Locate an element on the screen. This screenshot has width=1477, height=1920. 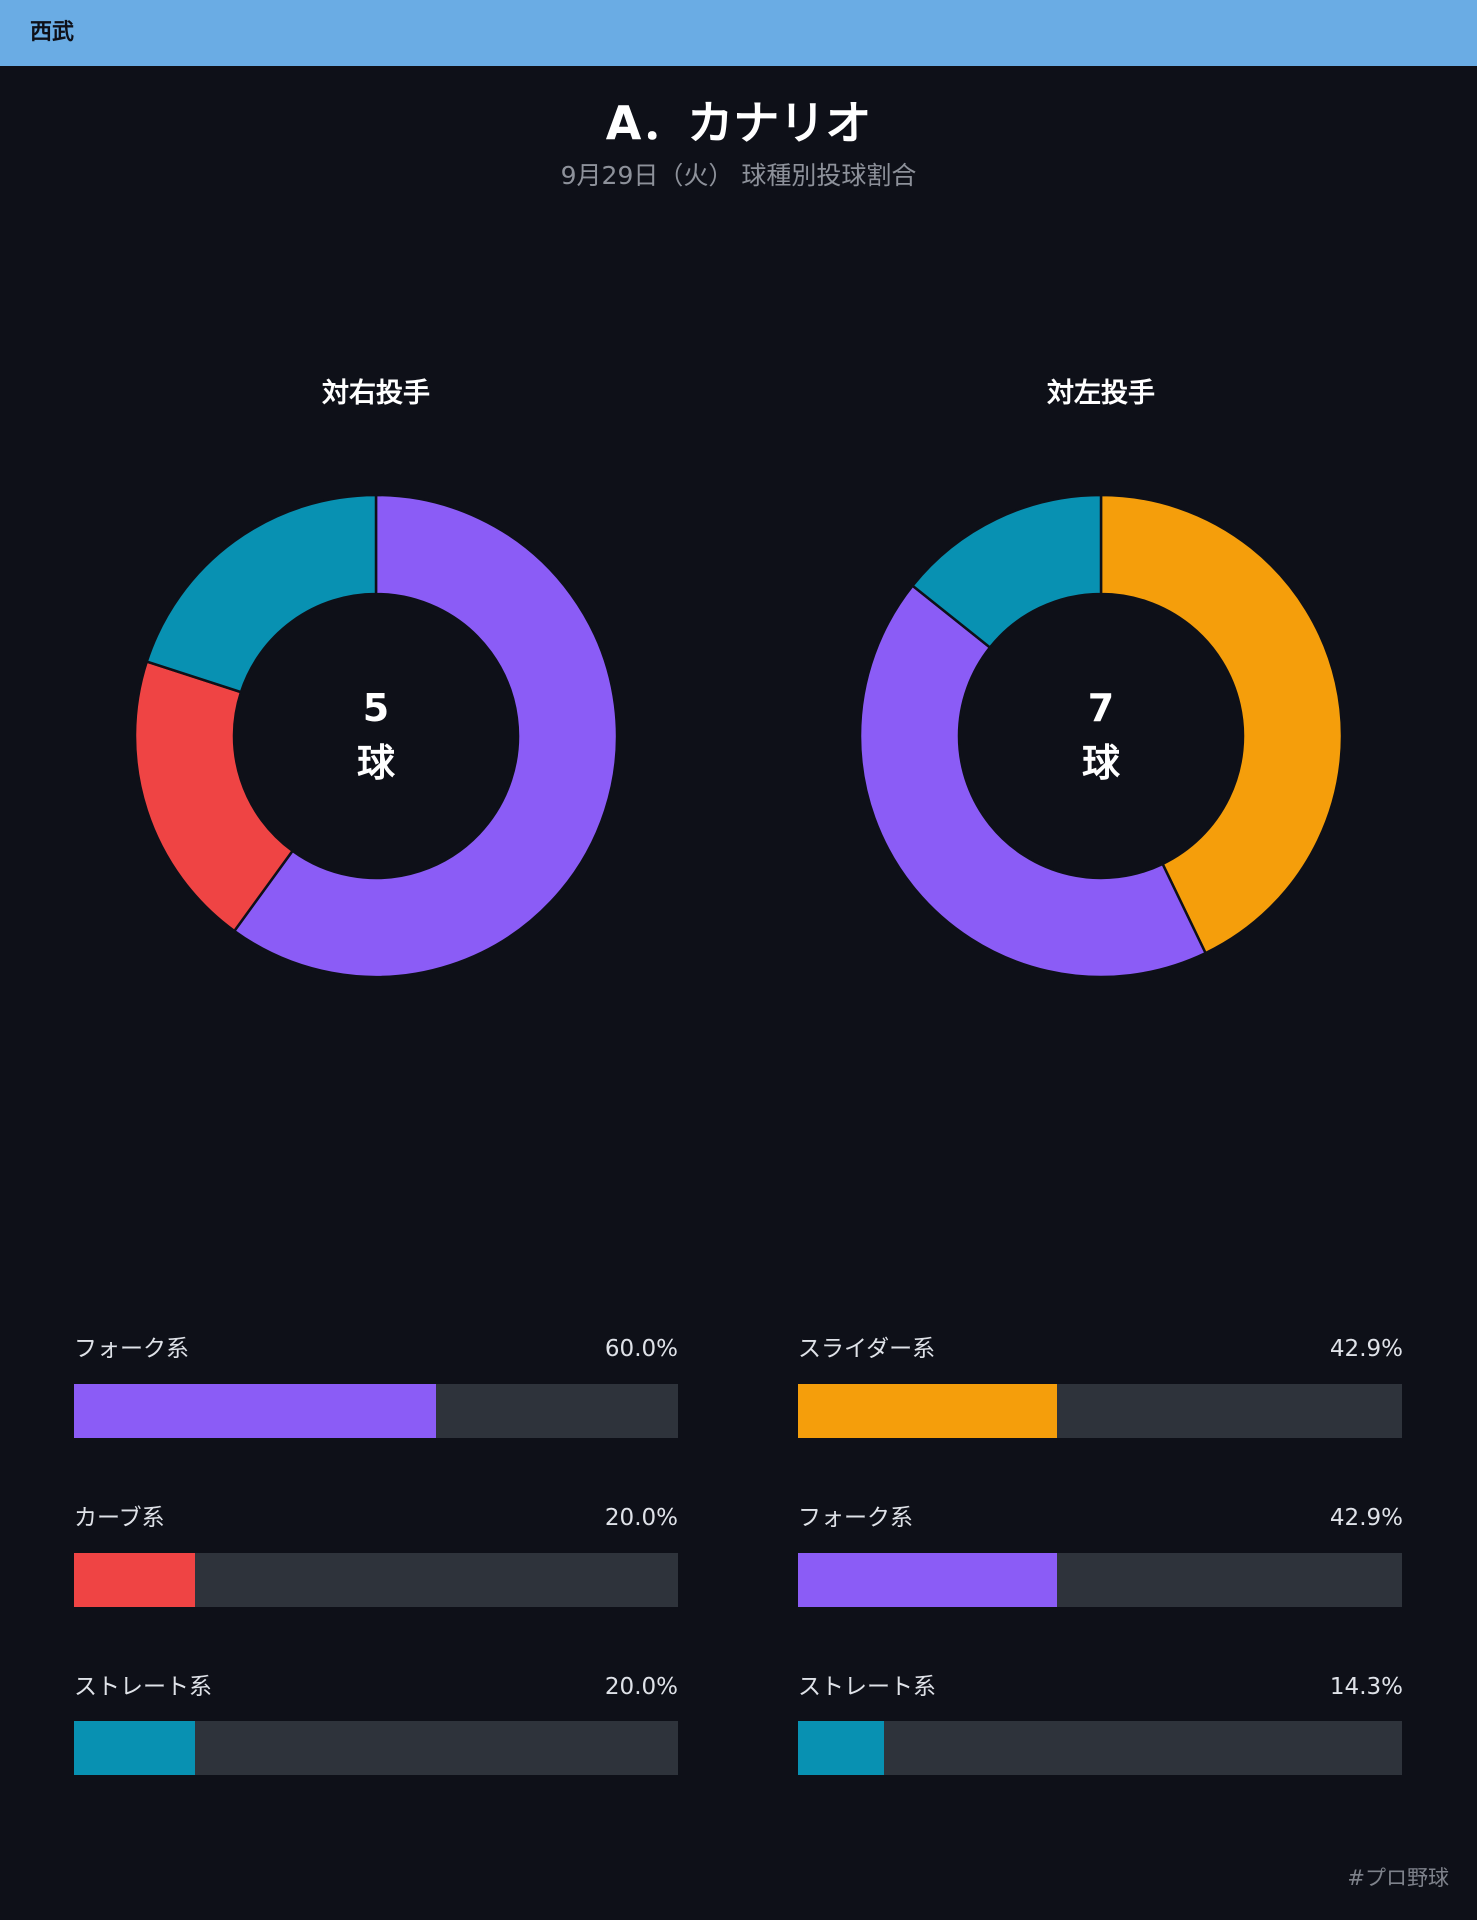
bar-value: 14.3% is located at coordinates (1366, 1687).